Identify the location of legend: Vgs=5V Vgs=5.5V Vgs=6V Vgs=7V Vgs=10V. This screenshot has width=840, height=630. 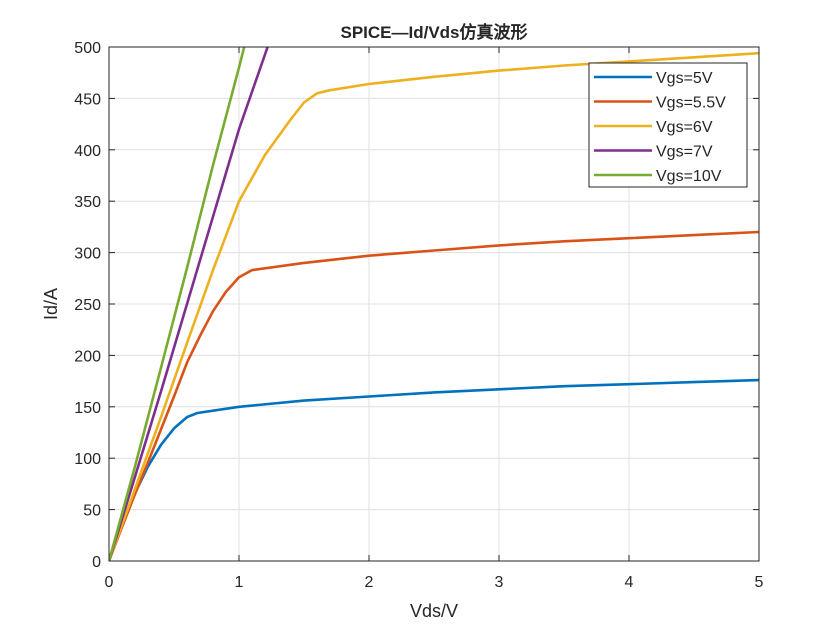
(668, 125).